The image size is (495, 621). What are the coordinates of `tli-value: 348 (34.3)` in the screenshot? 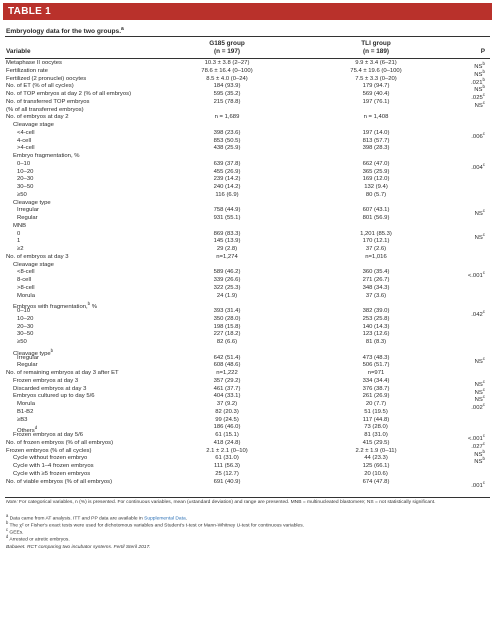 It's located at (376, 287).